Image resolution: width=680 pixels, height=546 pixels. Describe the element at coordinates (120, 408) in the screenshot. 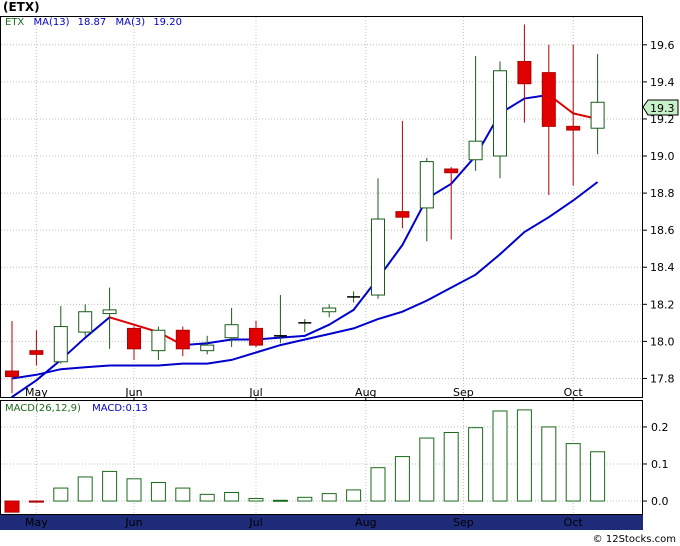

I see `macd-value-label: MACD:0.13` at that location.